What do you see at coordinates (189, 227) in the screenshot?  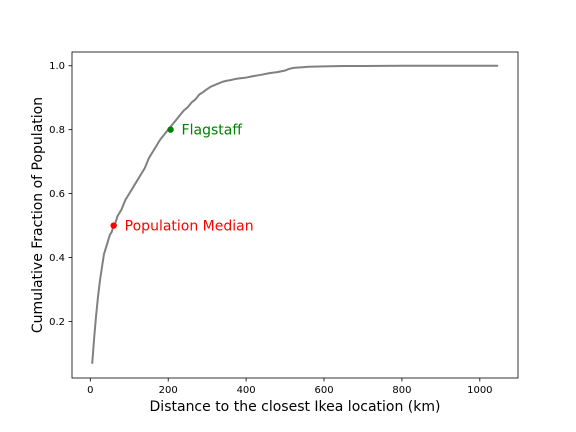 I see `annotation-label-0: Population Median` at bounding box center [189, 227].